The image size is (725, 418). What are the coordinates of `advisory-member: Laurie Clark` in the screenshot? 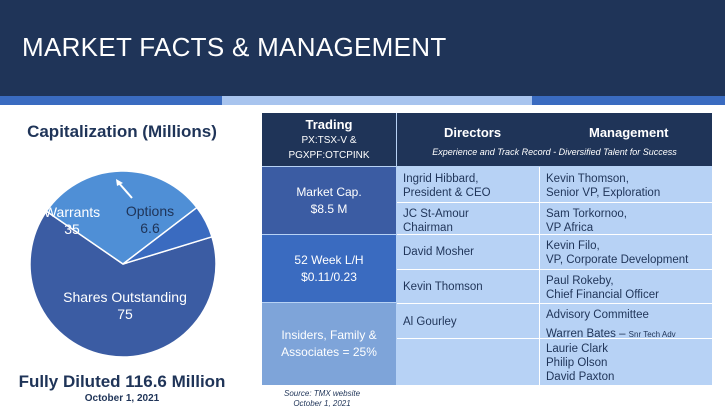 It's located at (577, 349).